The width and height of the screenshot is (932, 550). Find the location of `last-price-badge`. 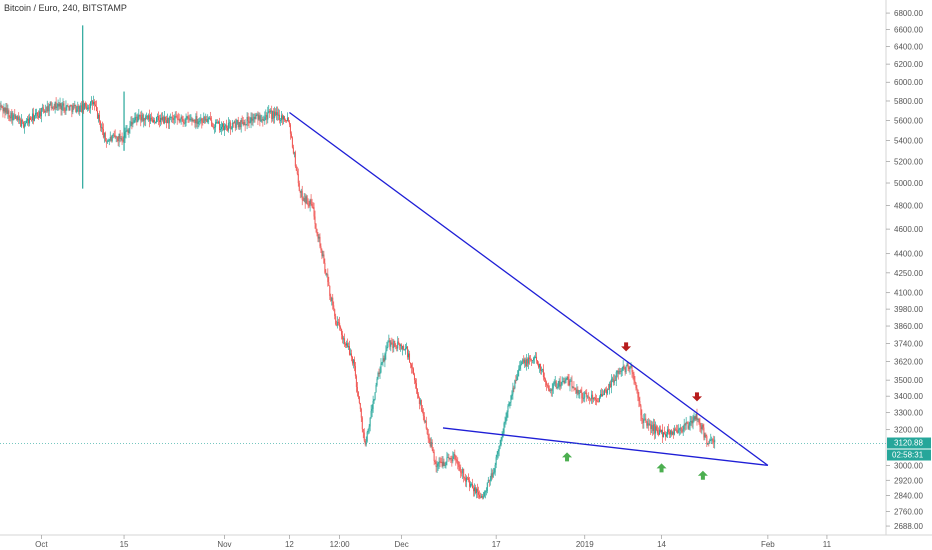

last-price-badge is located at coordinates (909, 443).